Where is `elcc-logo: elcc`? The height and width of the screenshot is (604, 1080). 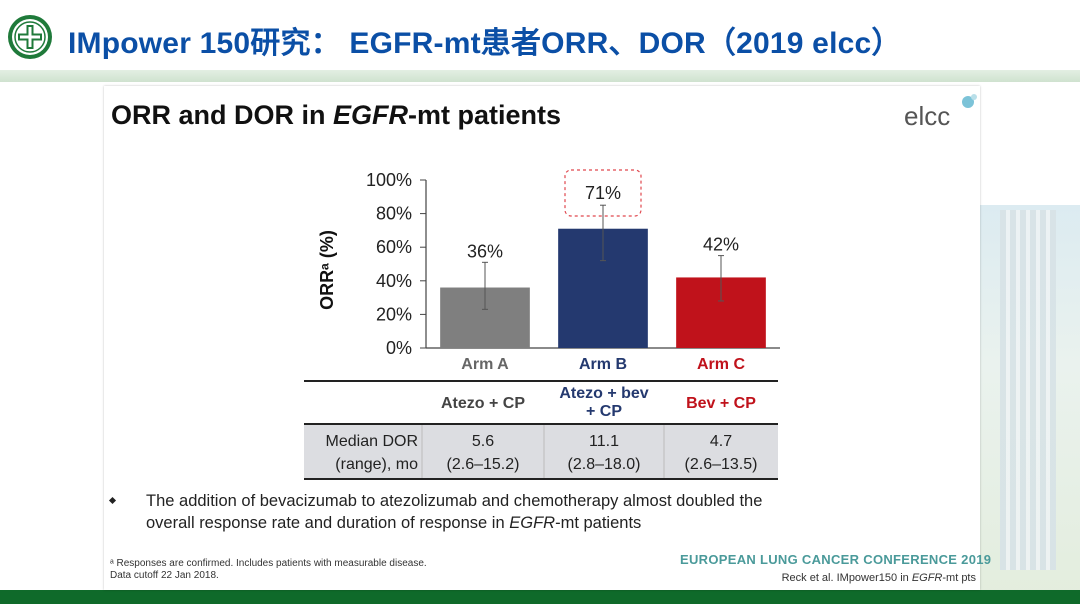
elcc-logo: elcc is located at coordinates (940, 112).